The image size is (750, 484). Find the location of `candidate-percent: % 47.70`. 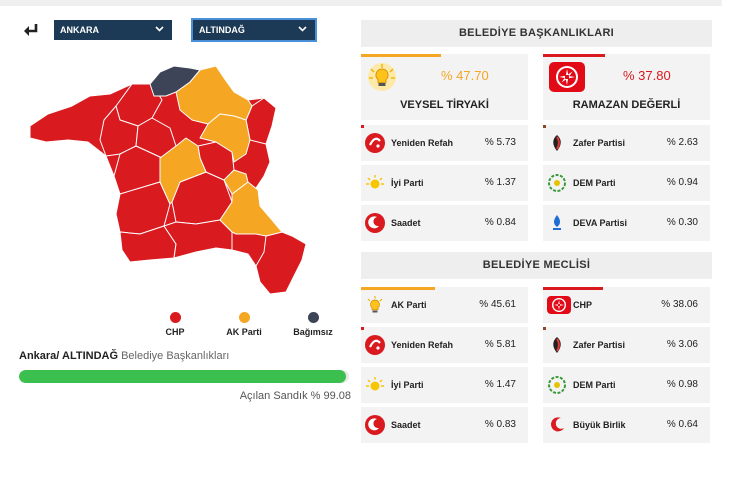

candidate-percent: % 47.70 is located at coordinates (465, 75).